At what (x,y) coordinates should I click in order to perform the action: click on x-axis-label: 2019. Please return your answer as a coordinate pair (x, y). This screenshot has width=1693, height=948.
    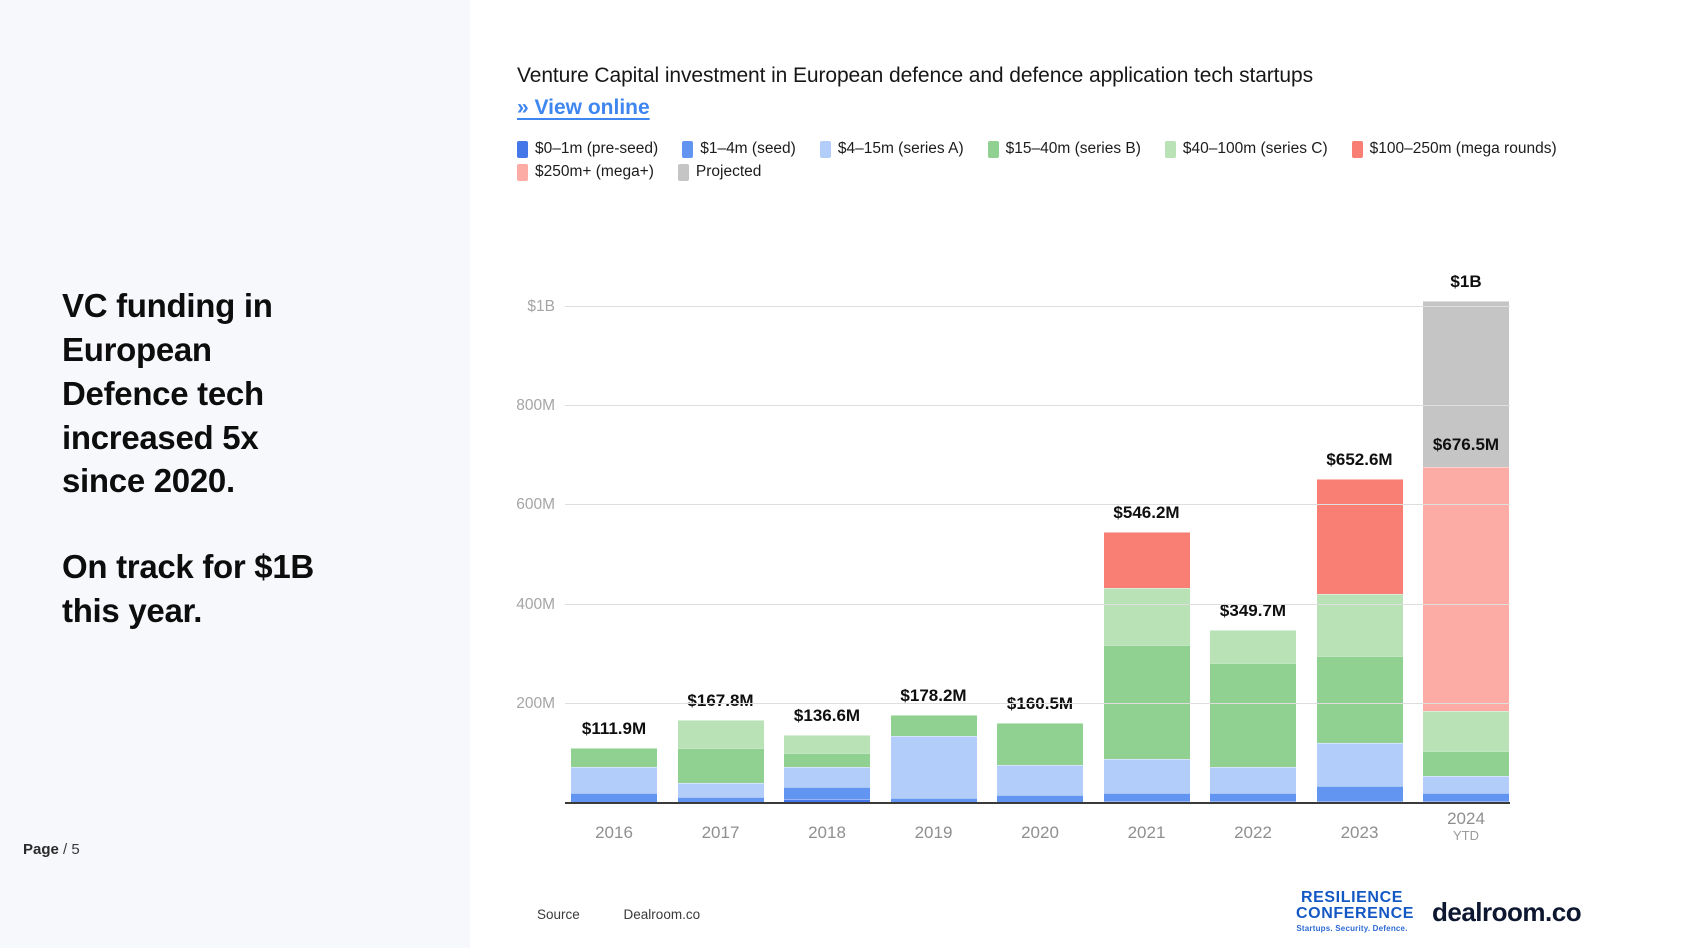
    Looking at the image, I should click on (933, 833).